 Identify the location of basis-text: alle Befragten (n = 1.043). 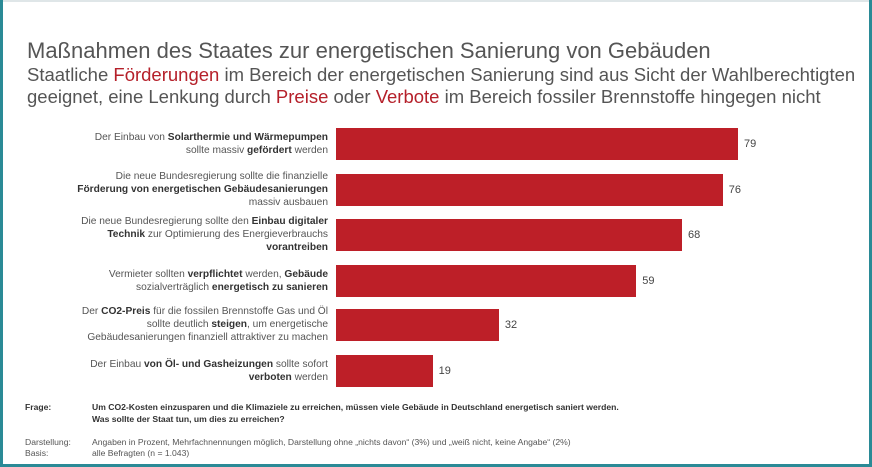
(141, 453).